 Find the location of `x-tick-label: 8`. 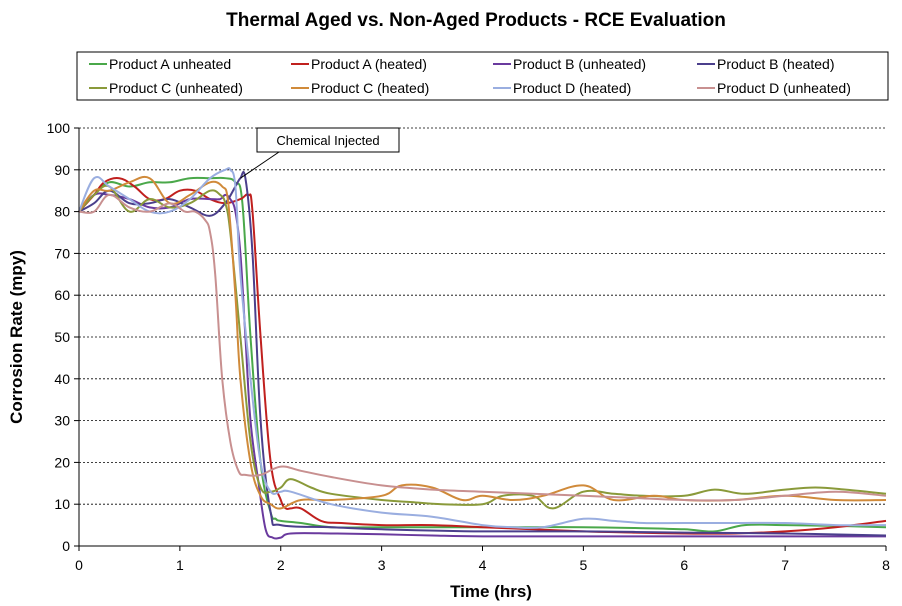

x-tick-label: 8 is located at coordinates (886, 565).